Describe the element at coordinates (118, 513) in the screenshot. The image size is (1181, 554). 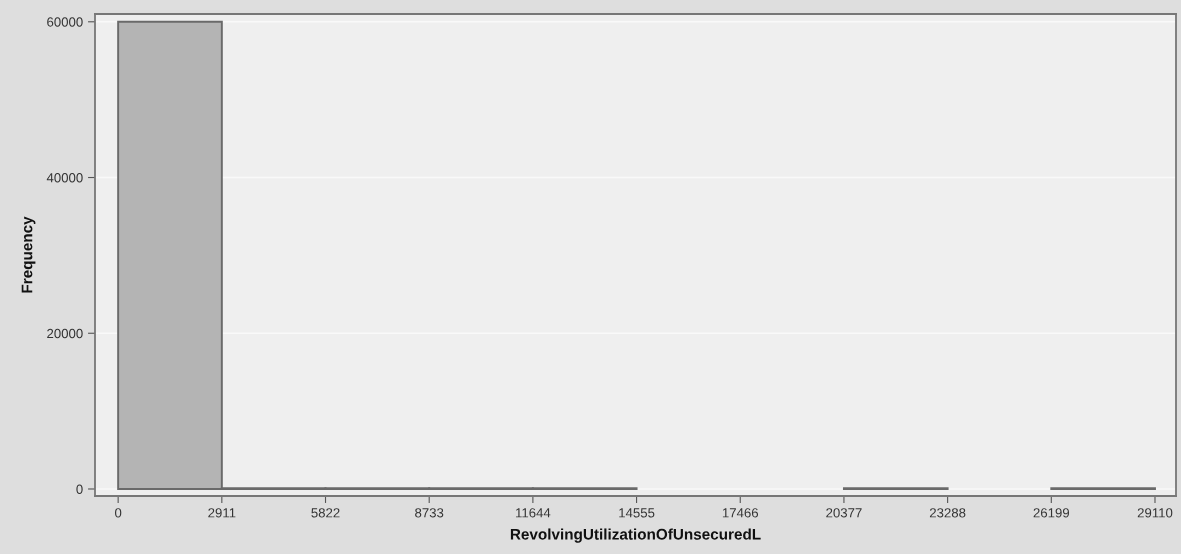
I see `x-tick-label: 0` at that location.